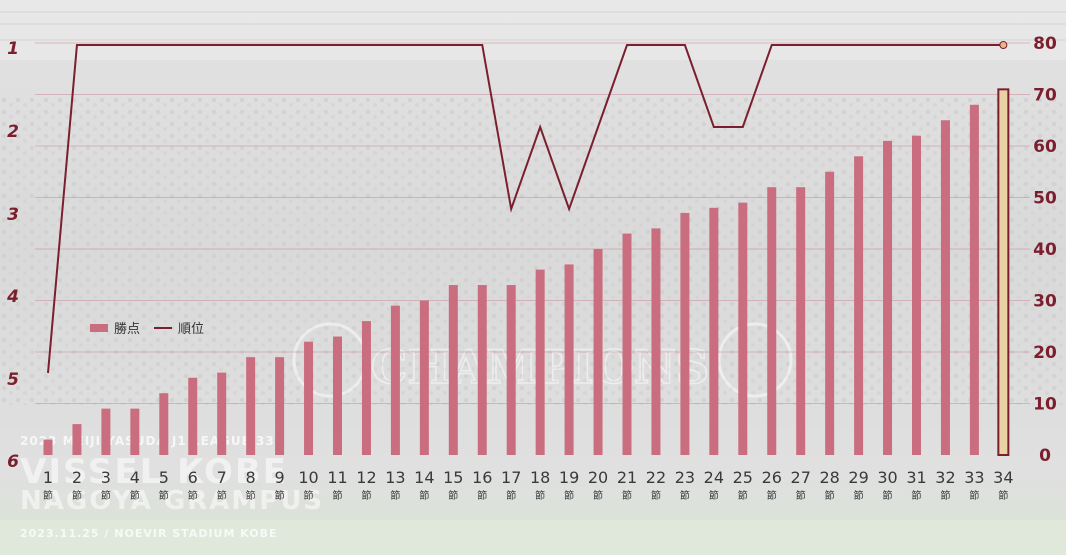 The height and width of the screenshot is (555, 1066). I want to click on x-tick-label: 29, so click(858, 477).